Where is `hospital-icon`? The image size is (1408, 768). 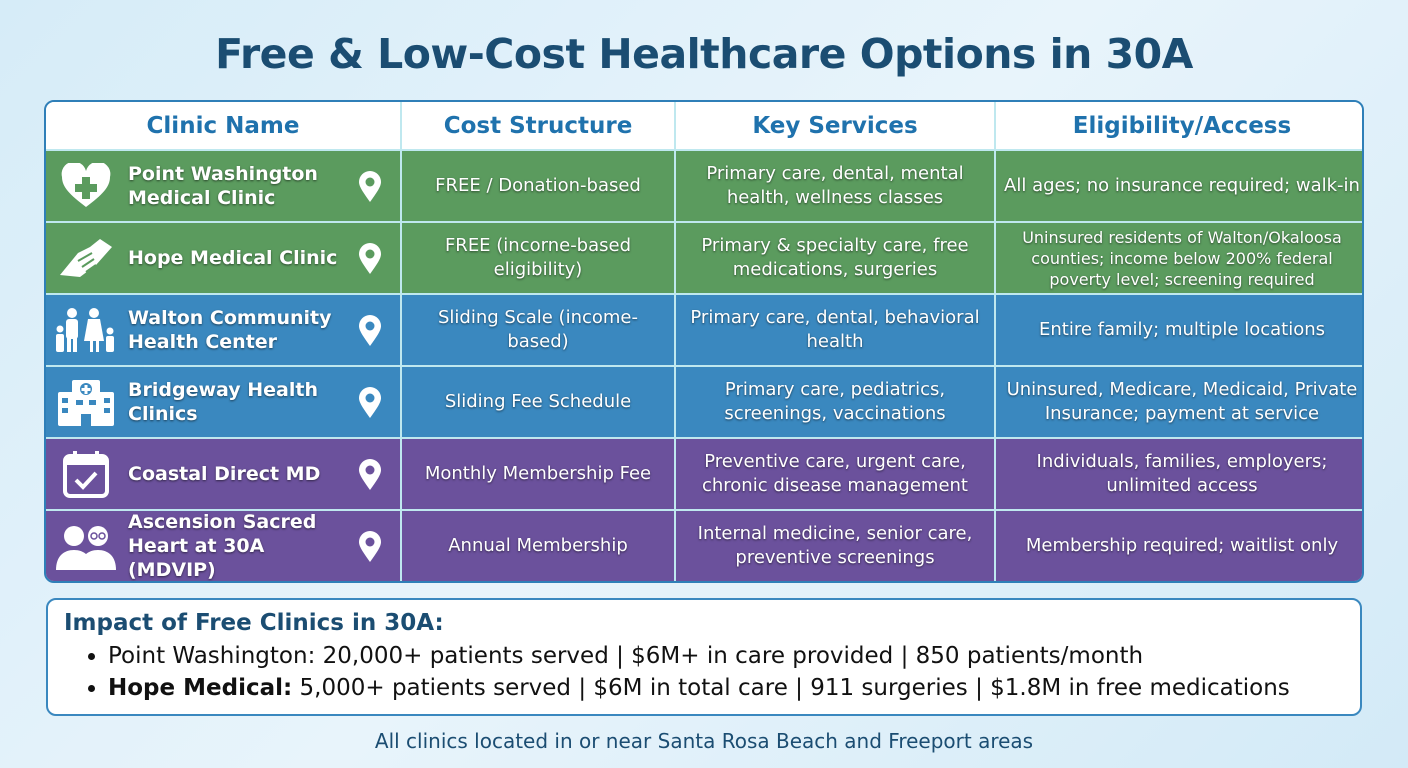
hospital-icon is located at coordinates (86, 402).